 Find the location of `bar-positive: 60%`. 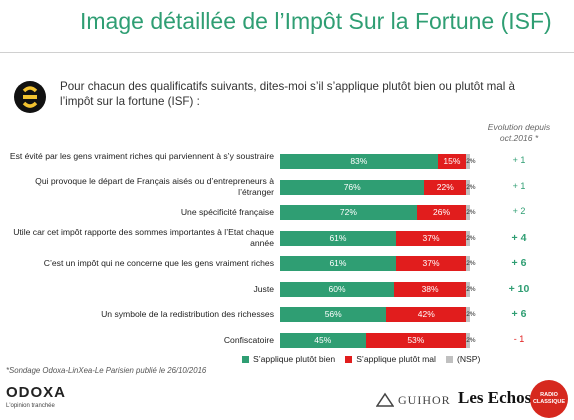

bar-positive: 60% is located at coordinates (337, 289).